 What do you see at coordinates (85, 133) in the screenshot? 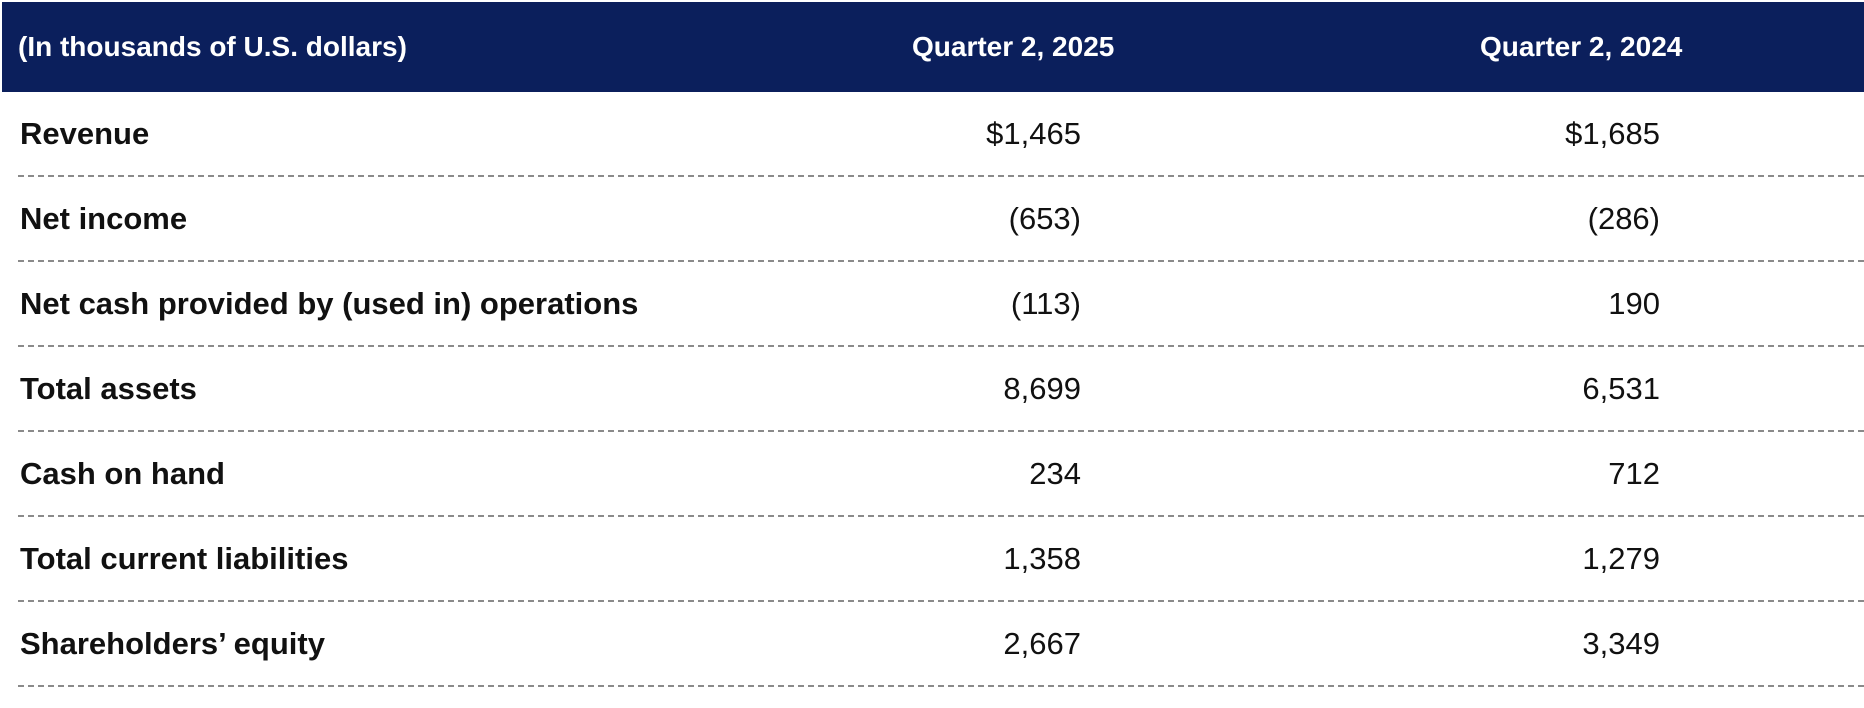
I see `row-label: Revenue` at bounding box center [85, 133].